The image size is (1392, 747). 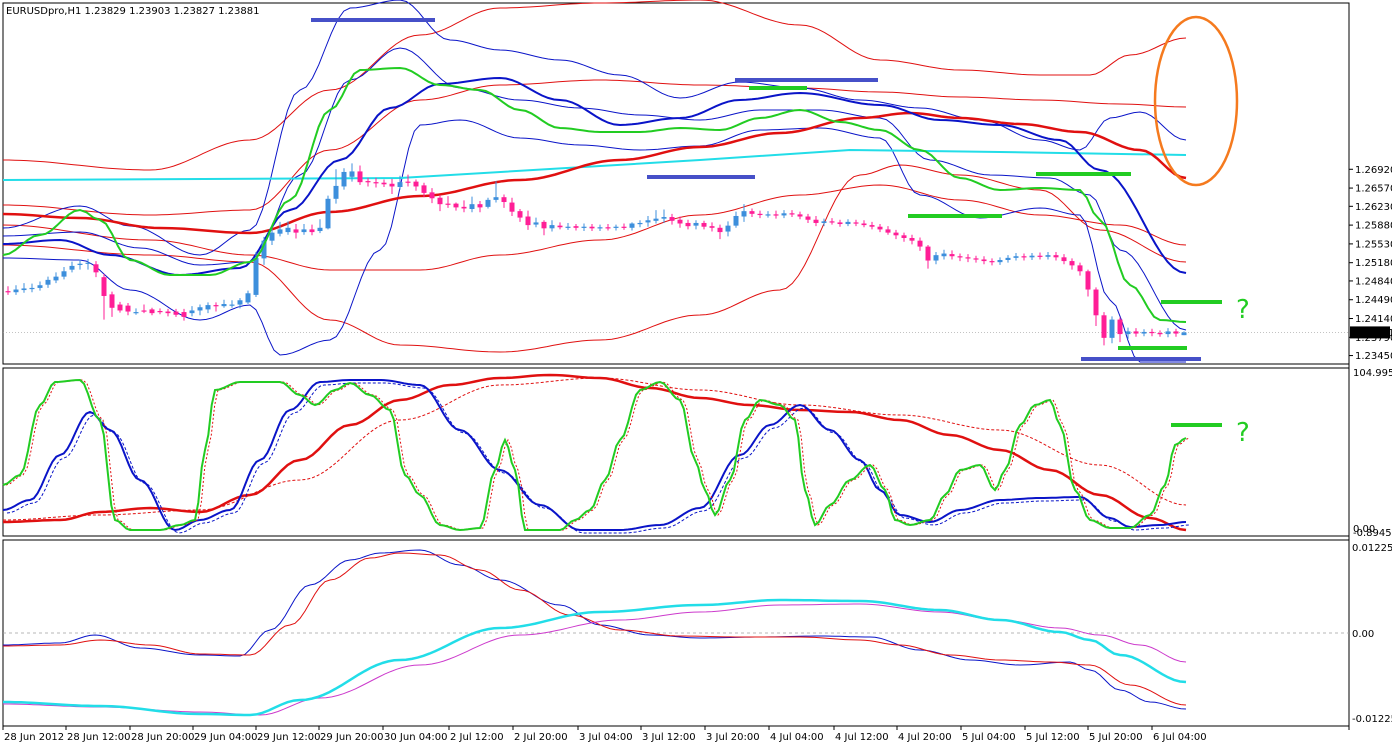 I want to click on oscillator-tick-label: 0.00, so click(x=1364, y=529).